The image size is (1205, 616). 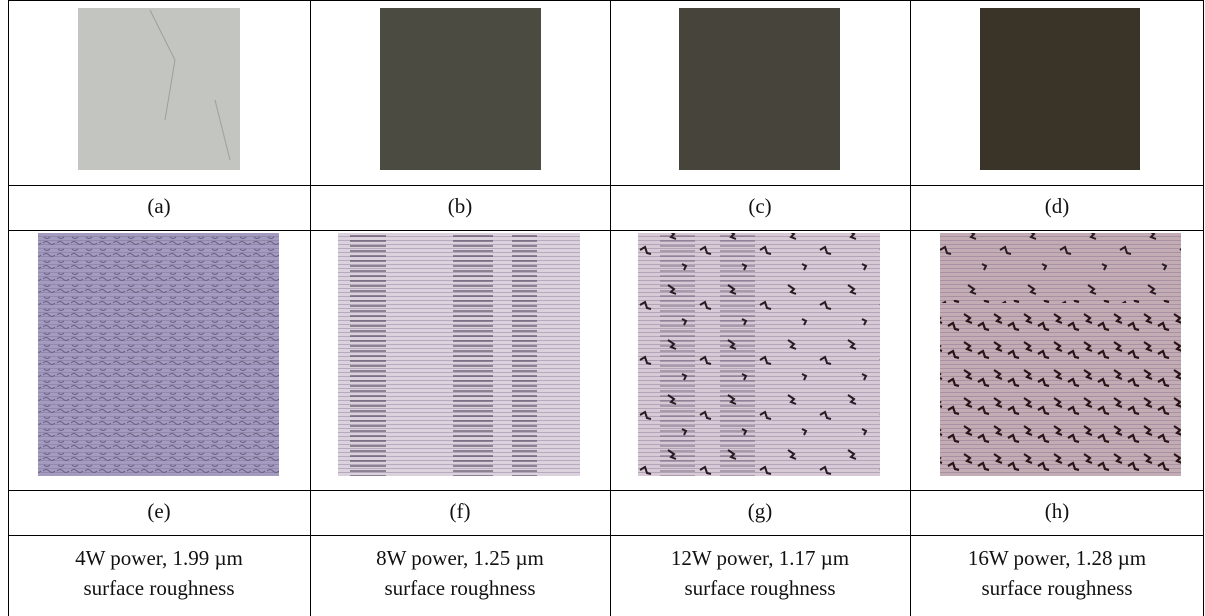 I want to click on caption: 4W power, 1.99 µm, so click(x=159, y=558).